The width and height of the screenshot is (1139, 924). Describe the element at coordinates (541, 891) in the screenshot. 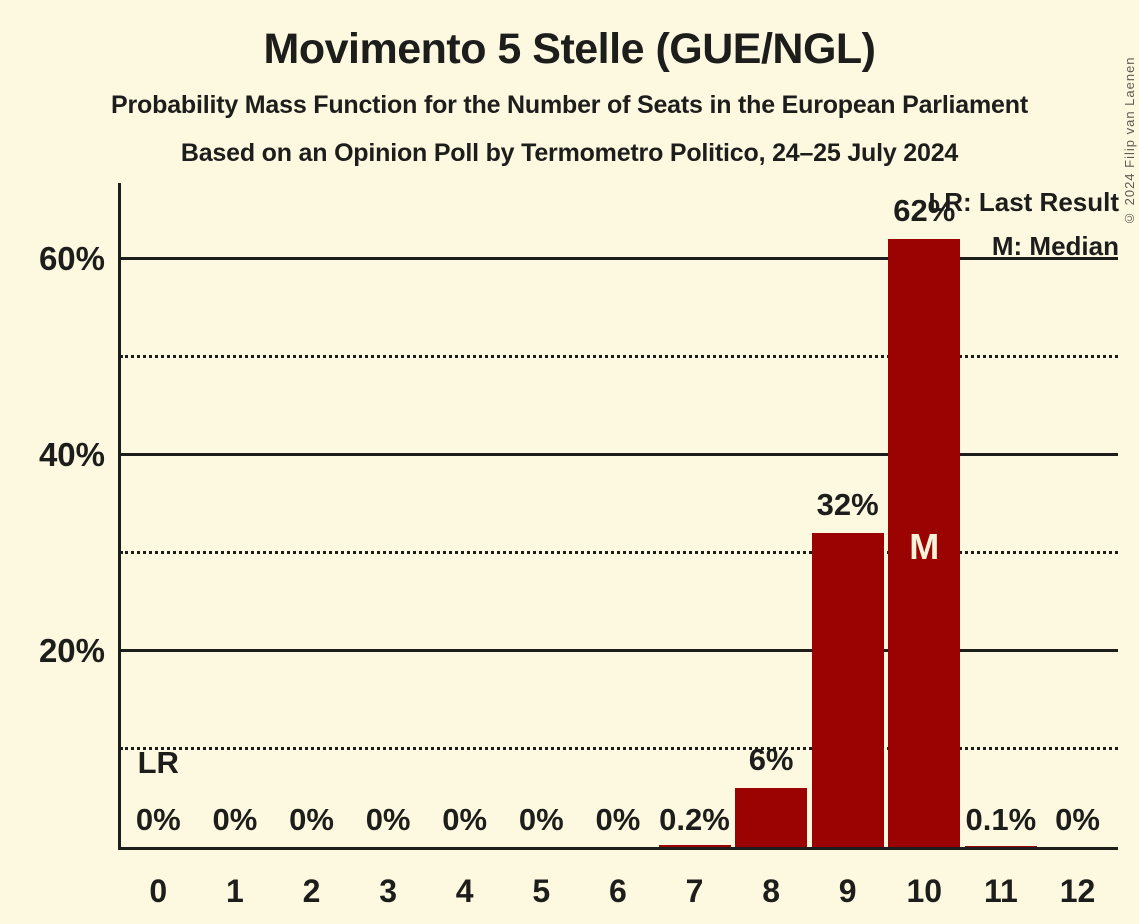

I see `x-tick-label: 5` at that location.